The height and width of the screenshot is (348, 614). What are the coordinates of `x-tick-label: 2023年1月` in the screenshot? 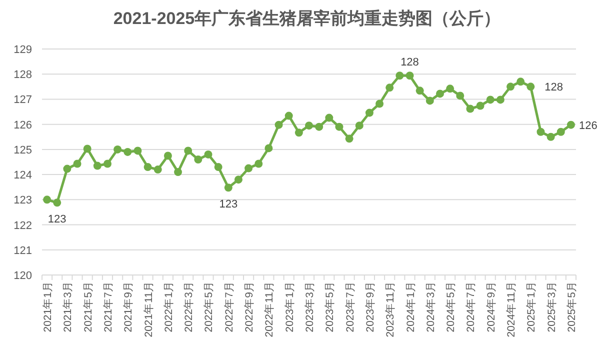 It's located at (290, 306).